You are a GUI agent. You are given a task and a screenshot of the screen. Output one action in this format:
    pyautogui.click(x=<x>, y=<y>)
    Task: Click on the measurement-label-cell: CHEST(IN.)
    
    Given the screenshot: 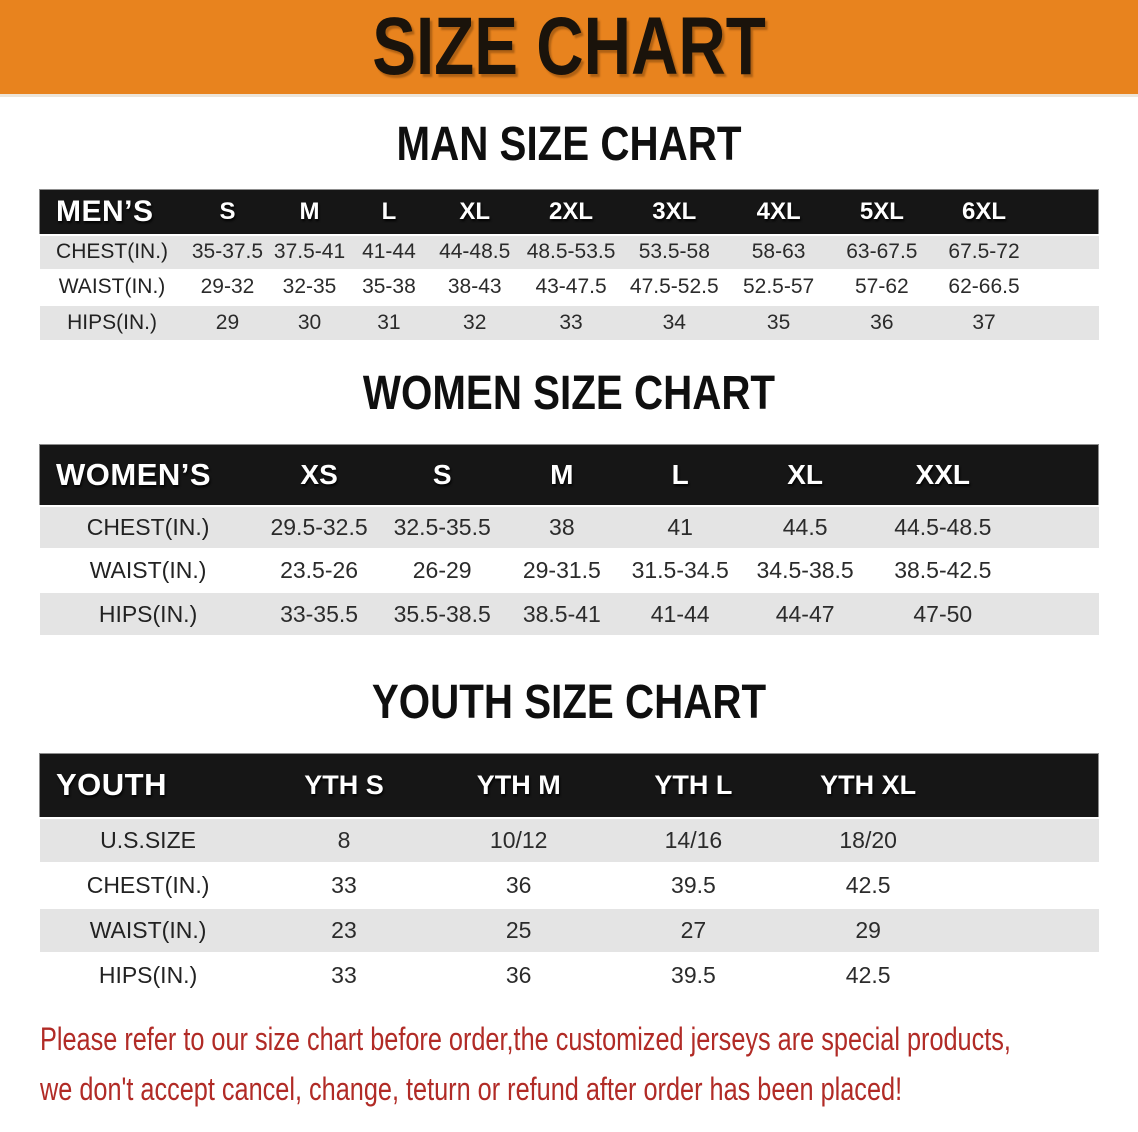 What is the action you would take?
    pyautogui.click(x=112, y=252)
    